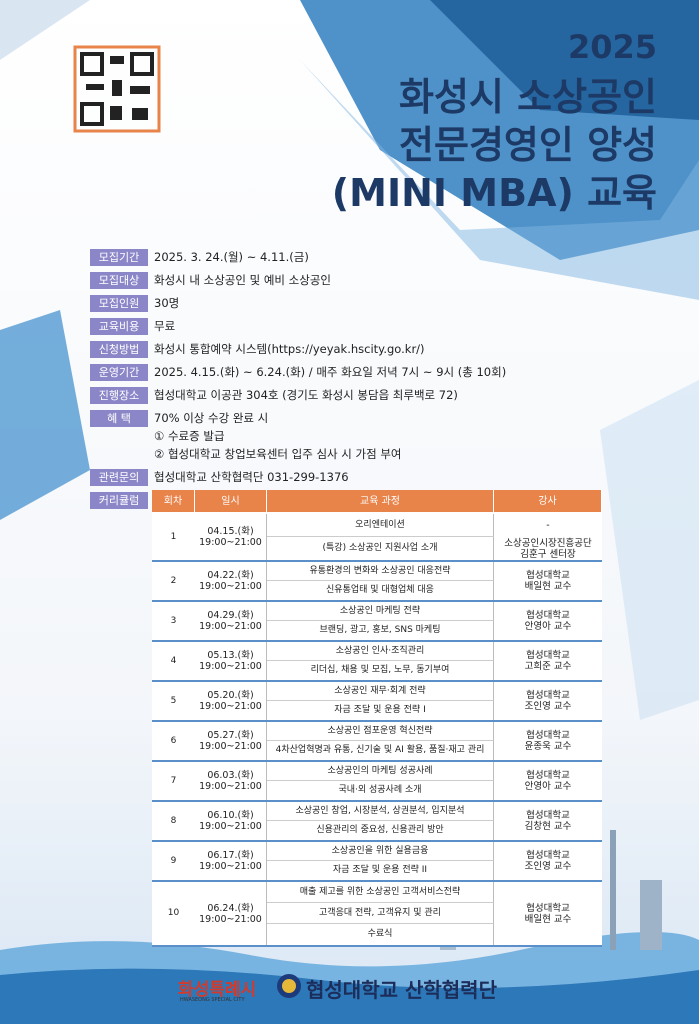 The width and height of the screenshot is (699, 1024). What do you see at coordinates (380, 670) in the screenshot?
I see `course: 리더십, 채용 및 모집, 노무, 동기부여` at bounding box center [380, 670].